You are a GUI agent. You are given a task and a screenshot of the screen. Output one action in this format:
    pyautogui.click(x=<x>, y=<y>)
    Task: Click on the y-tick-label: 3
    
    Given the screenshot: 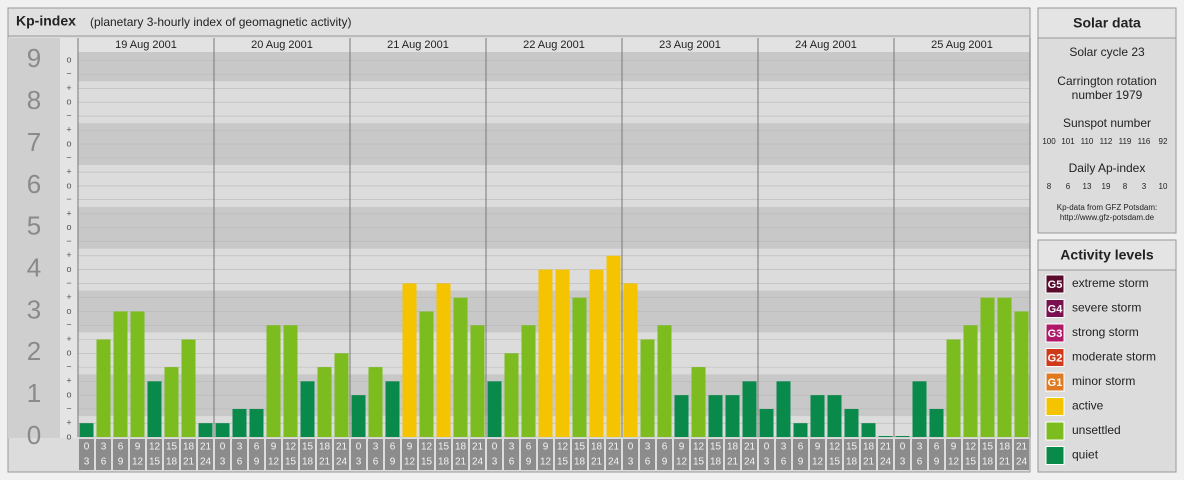 What is the action you would take?
    pyautogui.click(x=34, y=309)
    